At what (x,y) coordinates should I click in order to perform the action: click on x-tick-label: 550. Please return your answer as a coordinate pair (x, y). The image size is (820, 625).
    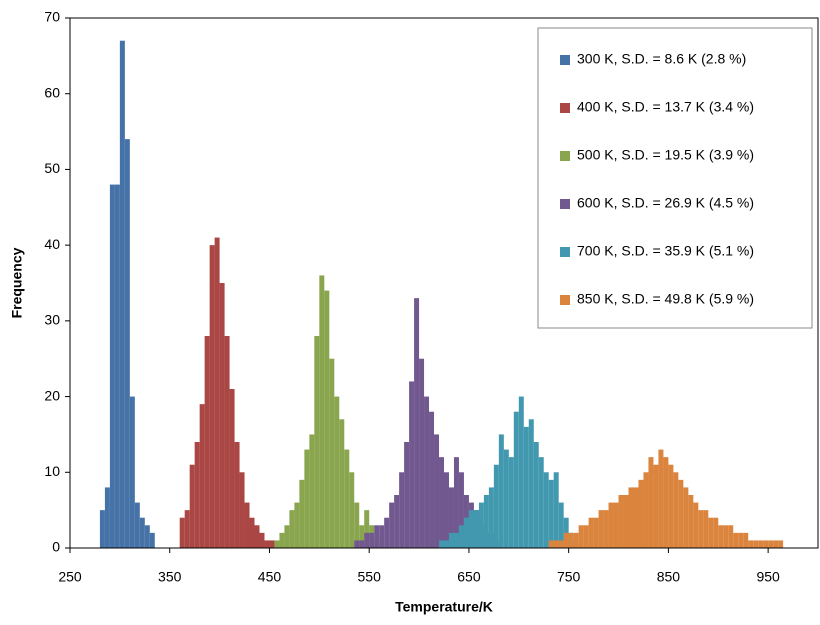
    Looking at the image, I should click on (370, 577).